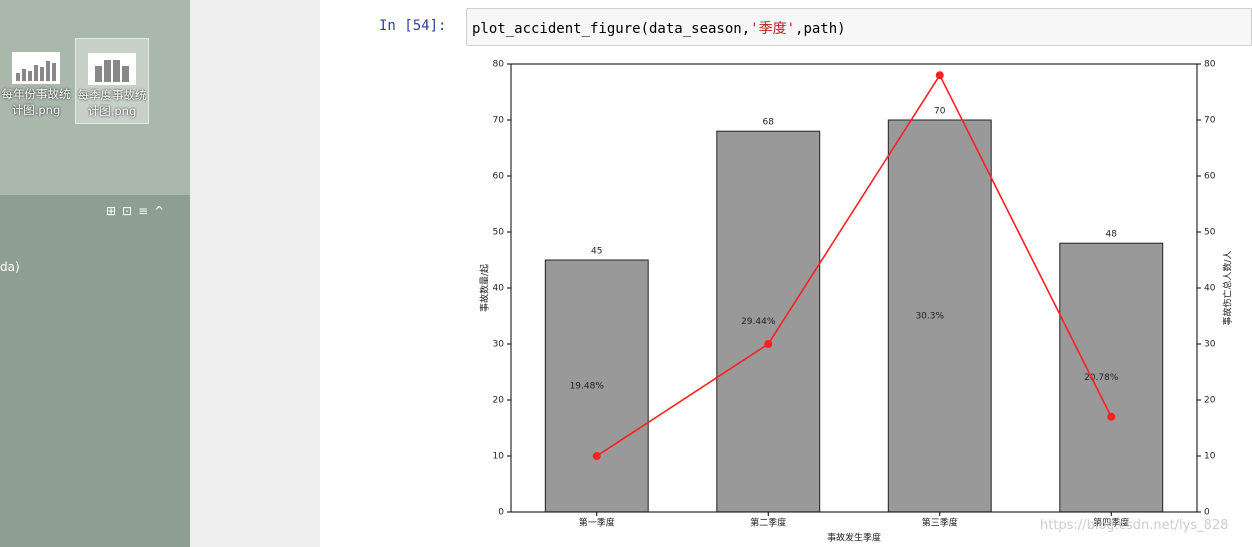 This screenshot has height=547, width=1252. I want to click on y2-axis-label: 事故伤亡总人数/人, so click(1228, 287).